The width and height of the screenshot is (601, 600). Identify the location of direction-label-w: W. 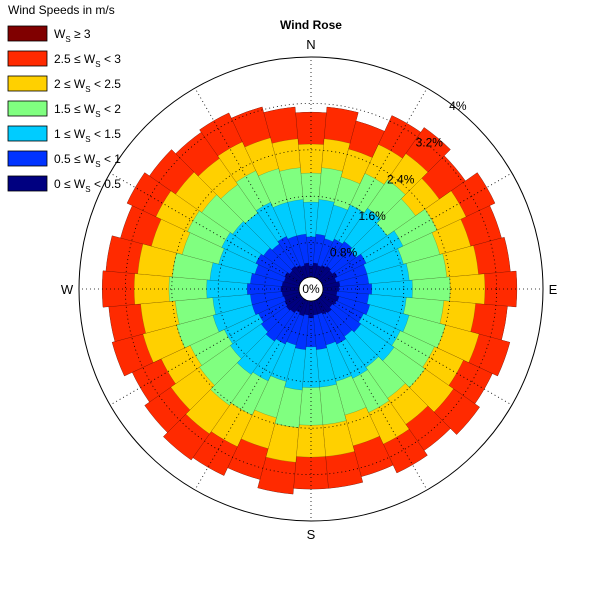
(67, 289).